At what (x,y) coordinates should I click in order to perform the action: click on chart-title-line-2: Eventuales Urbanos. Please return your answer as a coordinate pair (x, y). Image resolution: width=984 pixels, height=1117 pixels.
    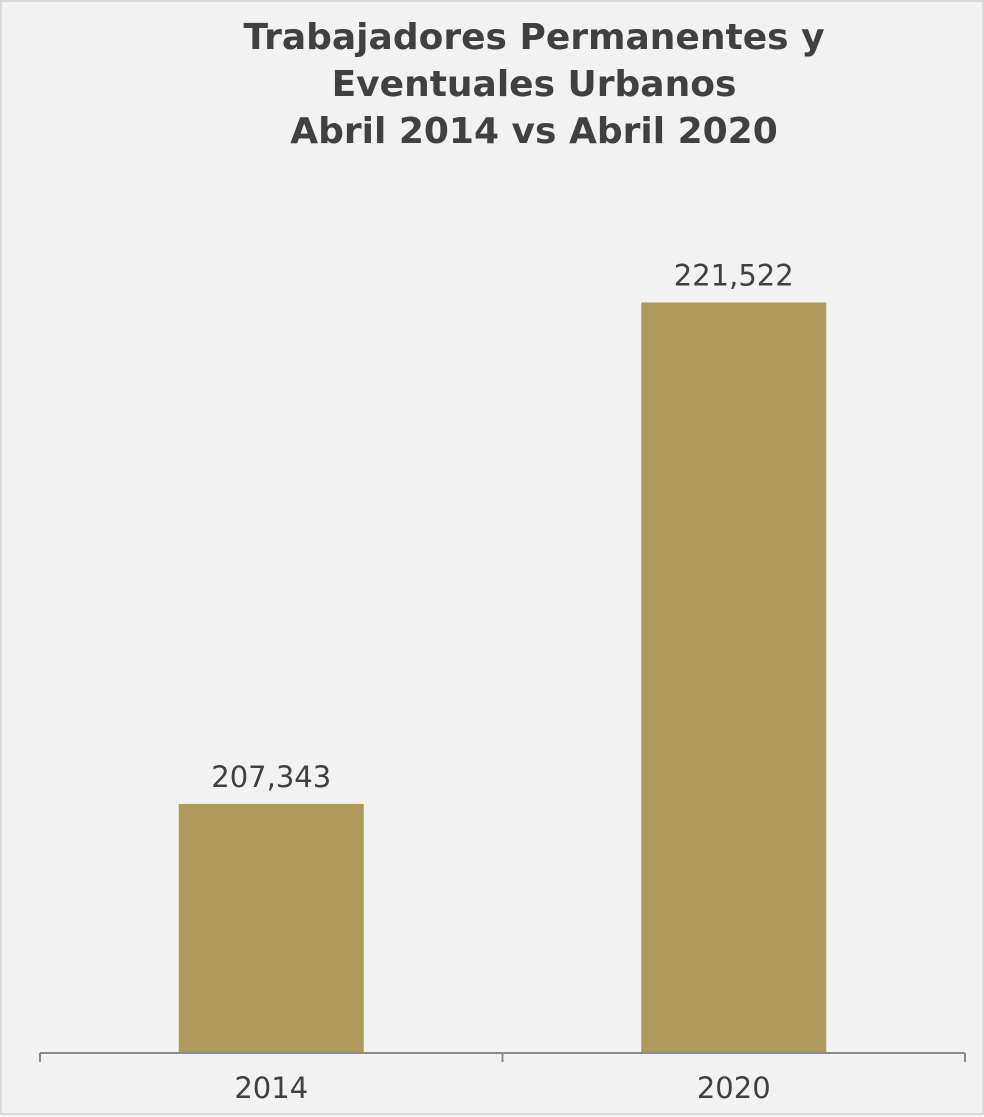
    Looking at the image, I should click on (534, 84).